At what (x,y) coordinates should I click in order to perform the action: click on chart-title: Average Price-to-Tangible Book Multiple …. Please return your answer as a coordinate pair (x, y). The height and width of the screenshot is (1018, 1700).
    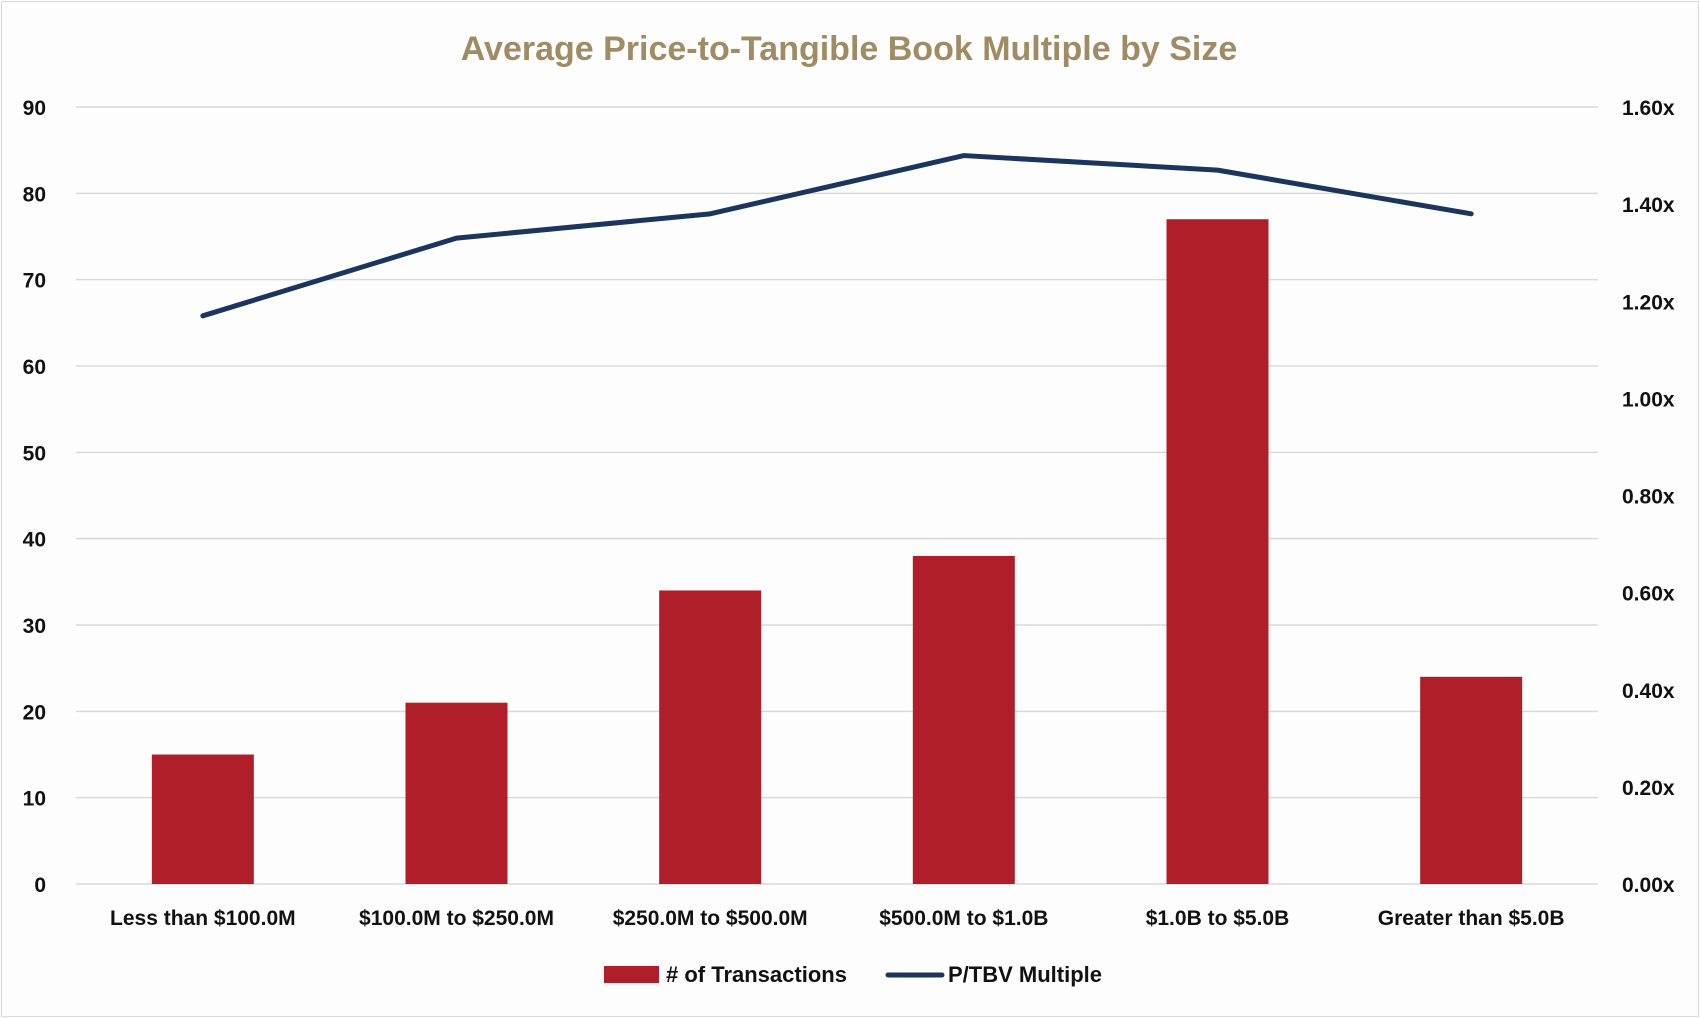
    Looking at the image, I should click on (849, 49).